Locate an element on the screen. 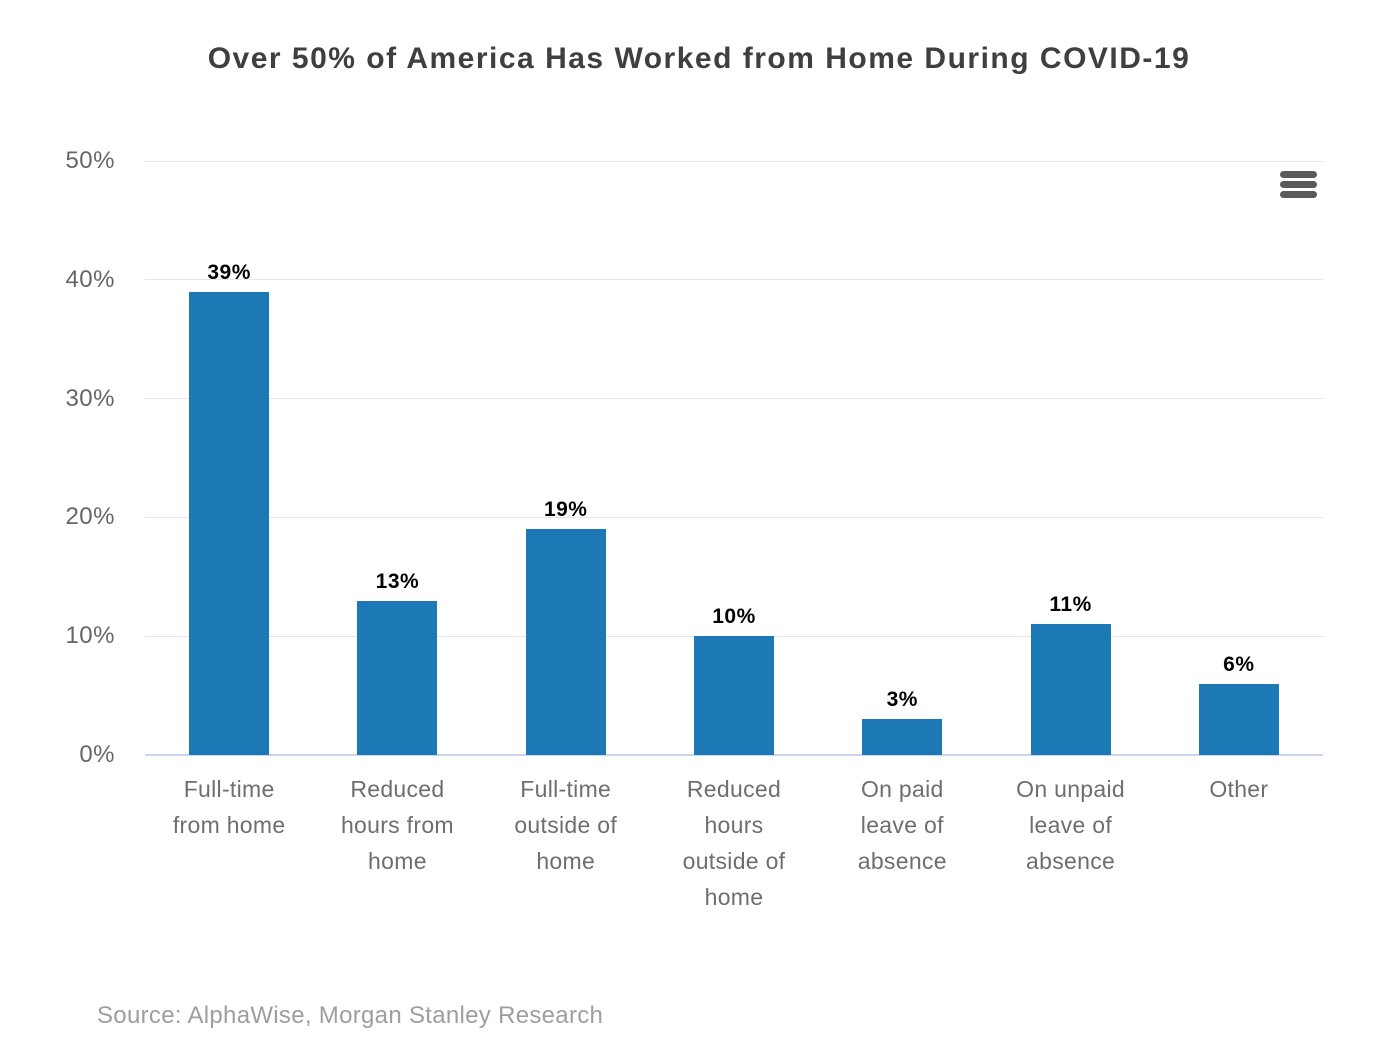 The height and width of the screenshot is (1054, 1398). y-axis-tick-label: 30% is located at coordinates (90, 398).